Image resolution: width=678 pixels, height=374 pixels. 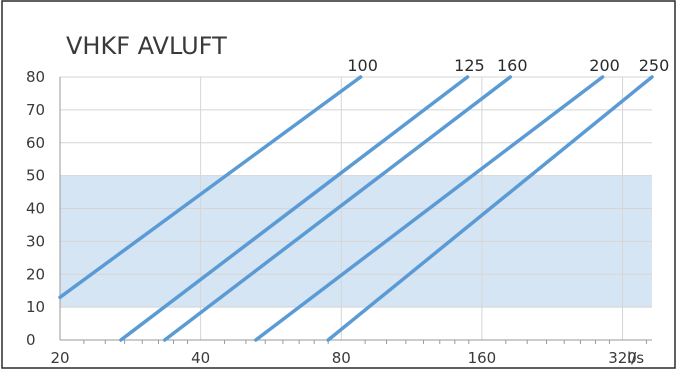 What do you see at coordinates (635, 358) in the screenshot?
I see `x-axis-unit: l/s` at bounding box center [635, 358].